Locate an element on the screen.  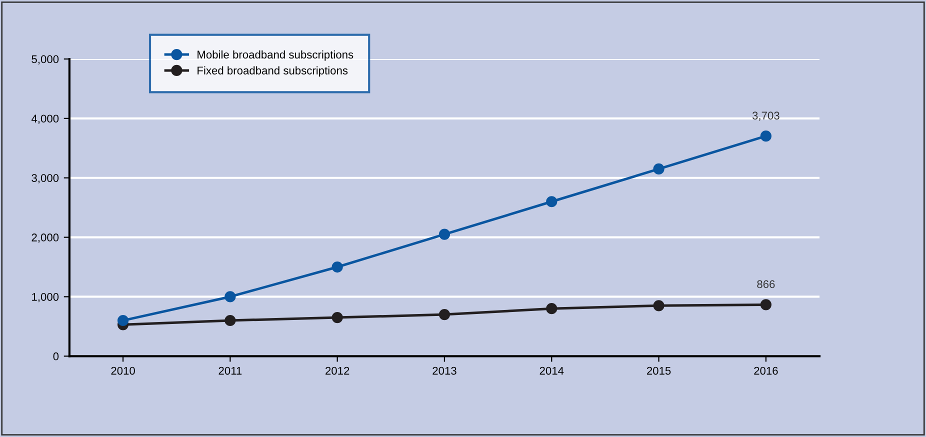
x-tick-label: 2013 is located at coordinates (444, 370).